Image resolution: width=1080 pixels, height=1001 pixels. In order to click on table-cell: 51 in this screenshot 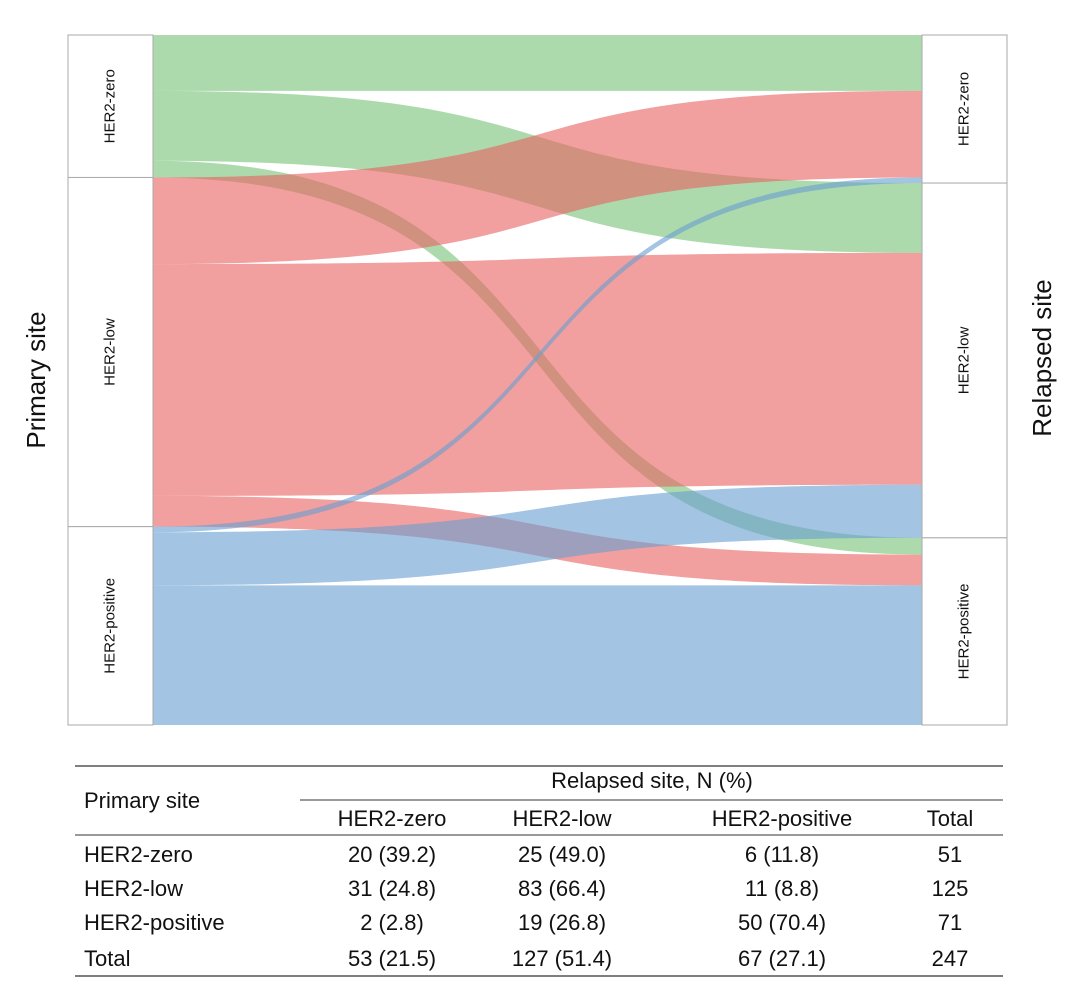, I will do `click(950, 854)`.